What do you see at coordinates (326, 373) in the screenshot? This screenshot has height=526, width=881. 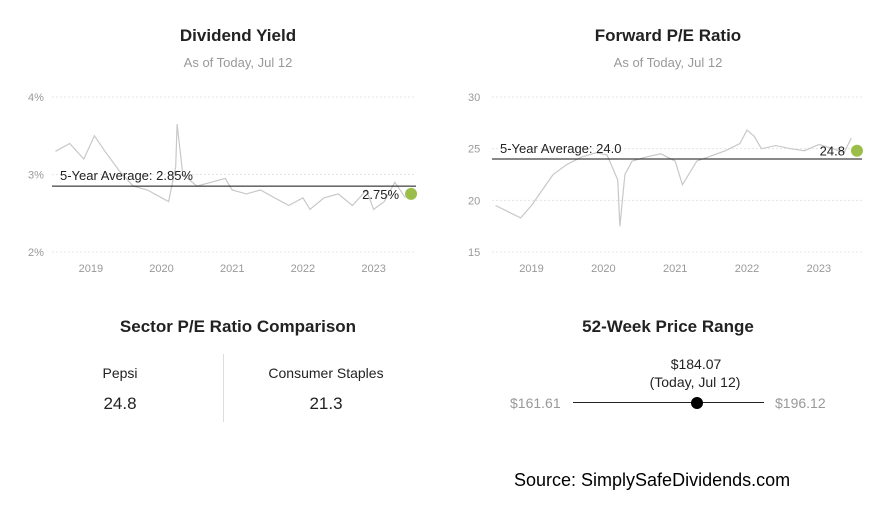 I see `consumer-staples-label: Consumer Staples` at bounding box center [326, 373].